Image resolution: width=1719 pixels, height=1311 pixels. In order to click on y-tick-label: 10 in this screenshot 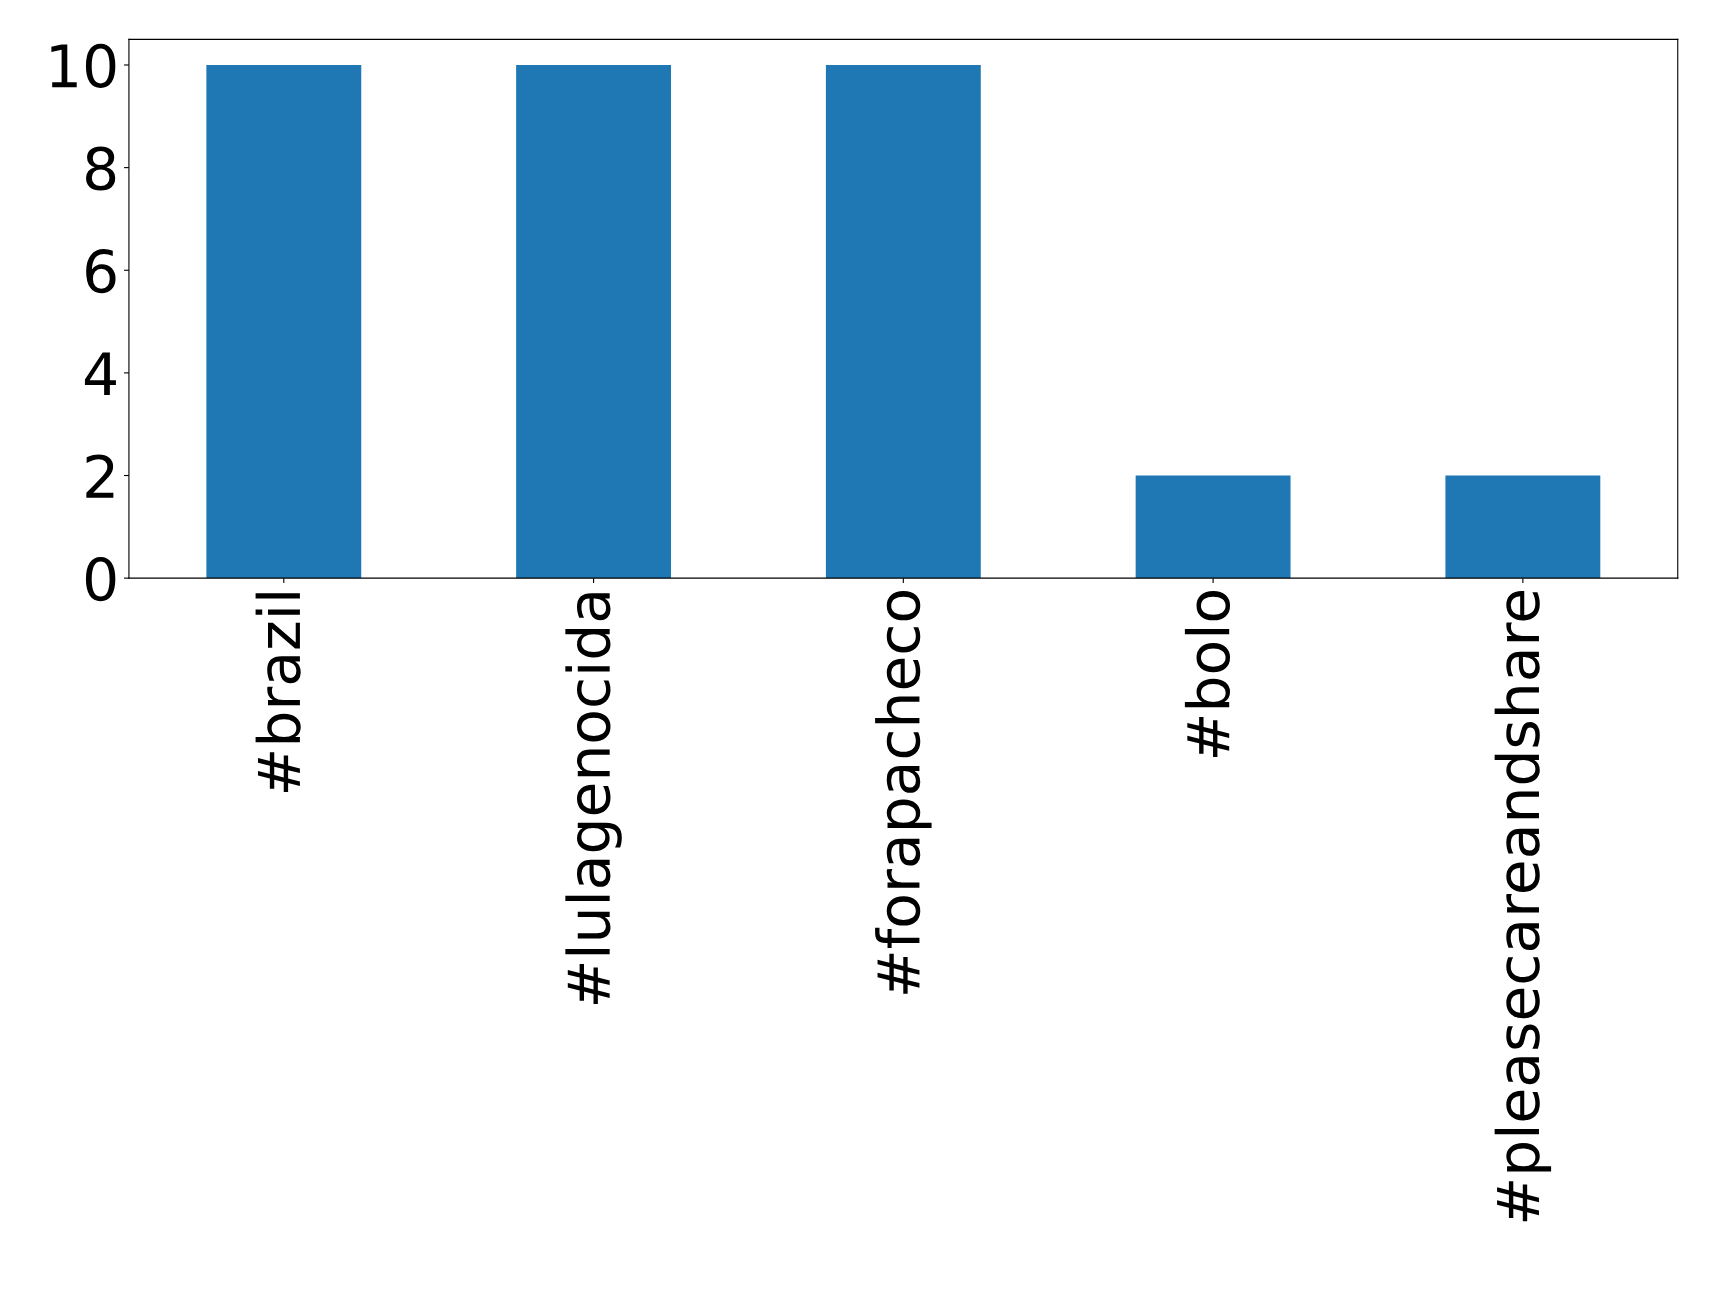, I will do `click(83, 65)`.